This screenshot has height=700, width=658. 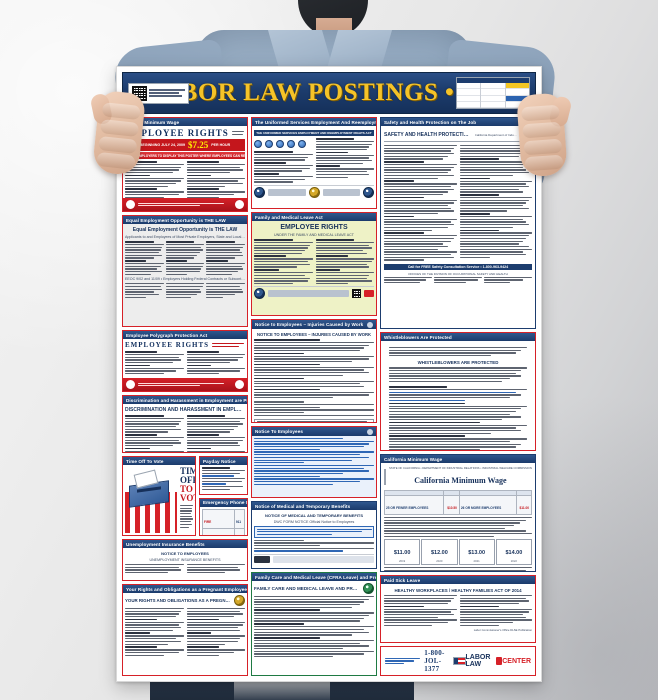 What do you see at coordinates (499, 661) in the screenshot?
I see `logo-chip` at bounding box center [499, 661].